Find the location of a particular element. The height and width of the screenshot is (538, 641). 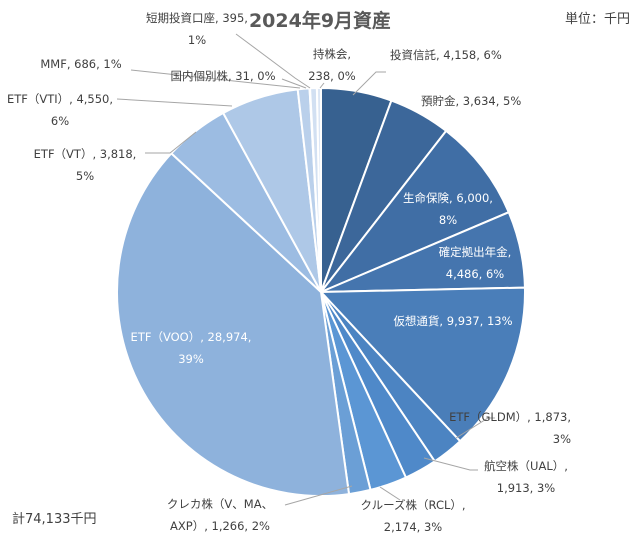

total-label: 計74,133千円 is located at coordinates (54, 519).